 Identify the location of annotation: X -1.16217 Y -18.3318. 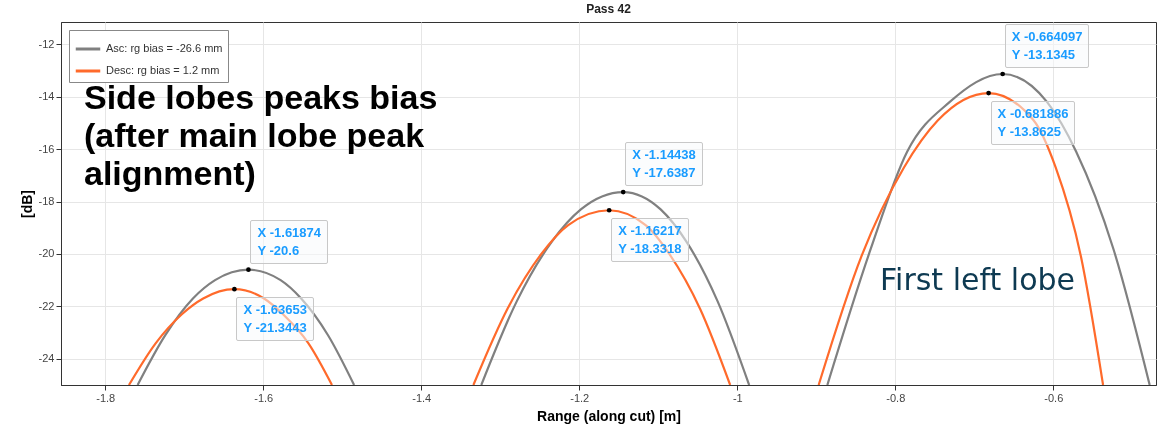
(650, 240).